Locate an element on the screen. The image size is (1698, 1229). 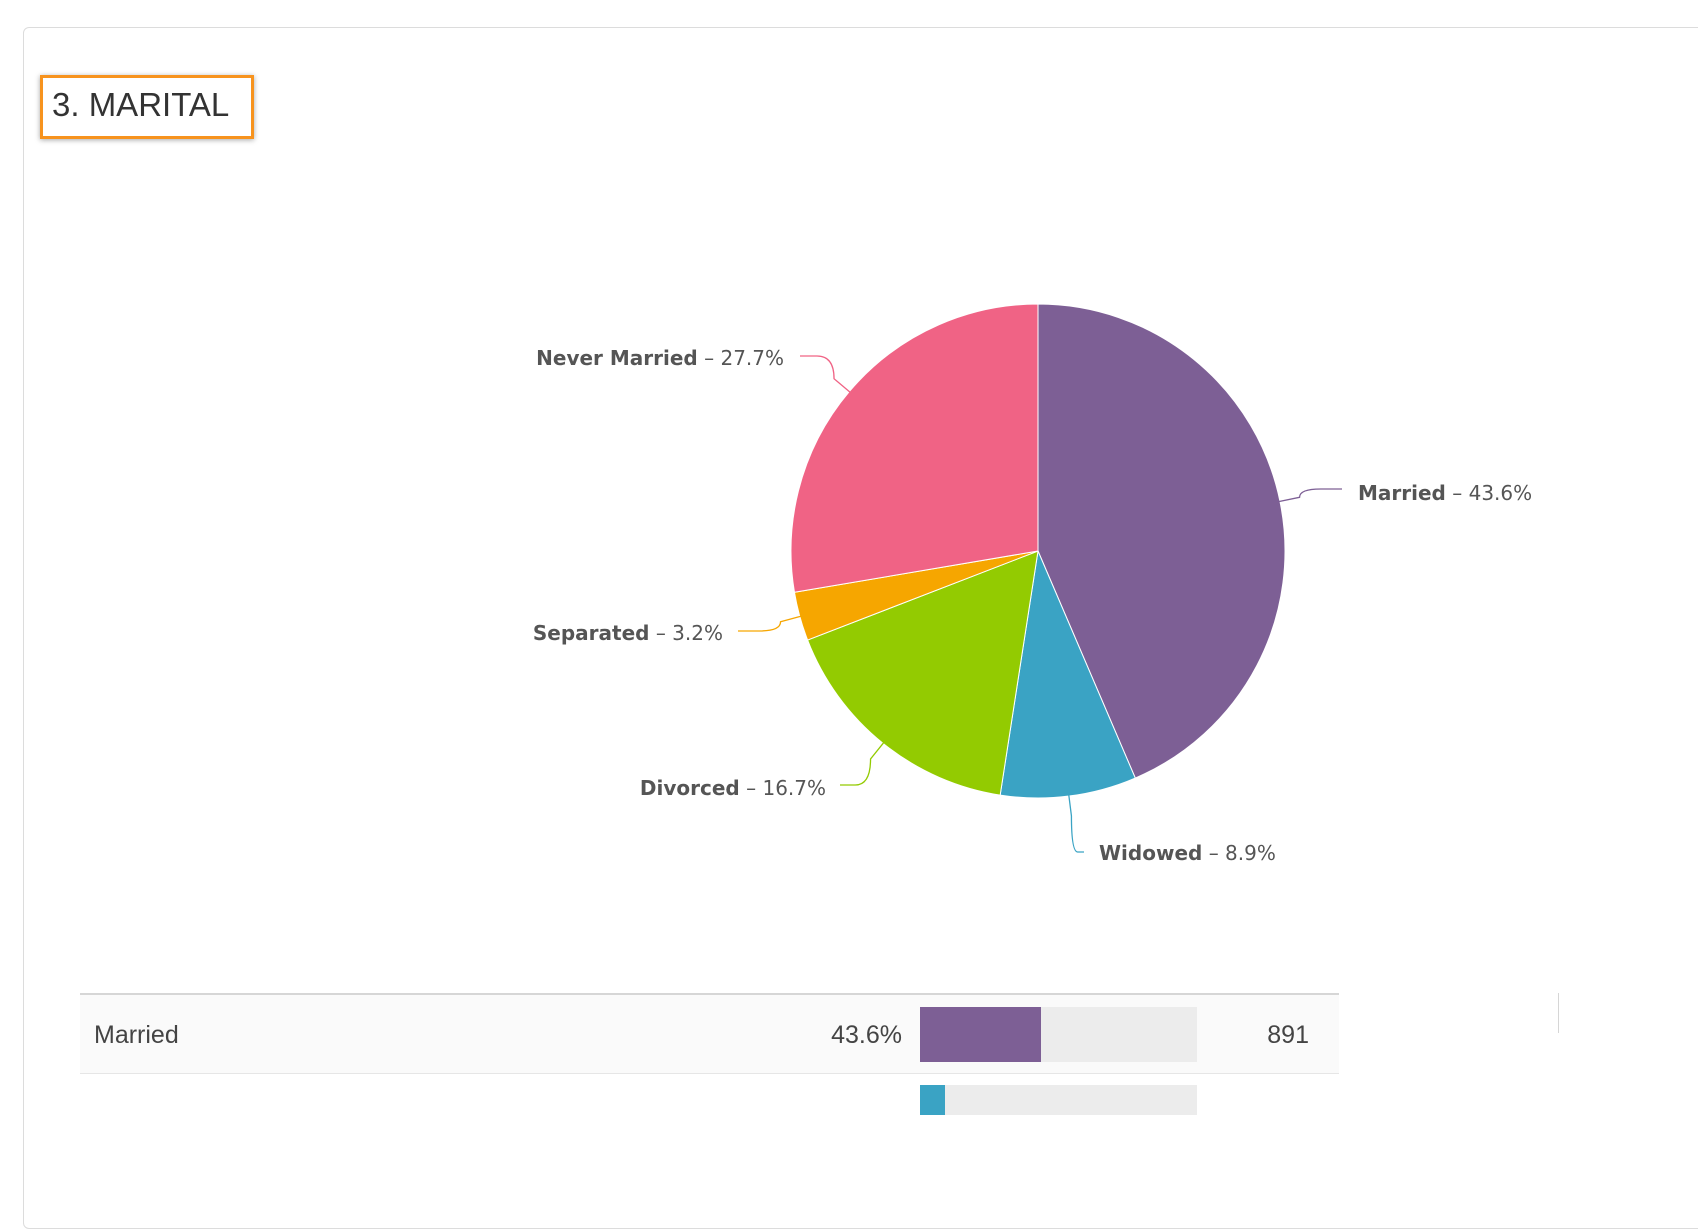
row-count: 891 is located at coordinates (1288, 1035).